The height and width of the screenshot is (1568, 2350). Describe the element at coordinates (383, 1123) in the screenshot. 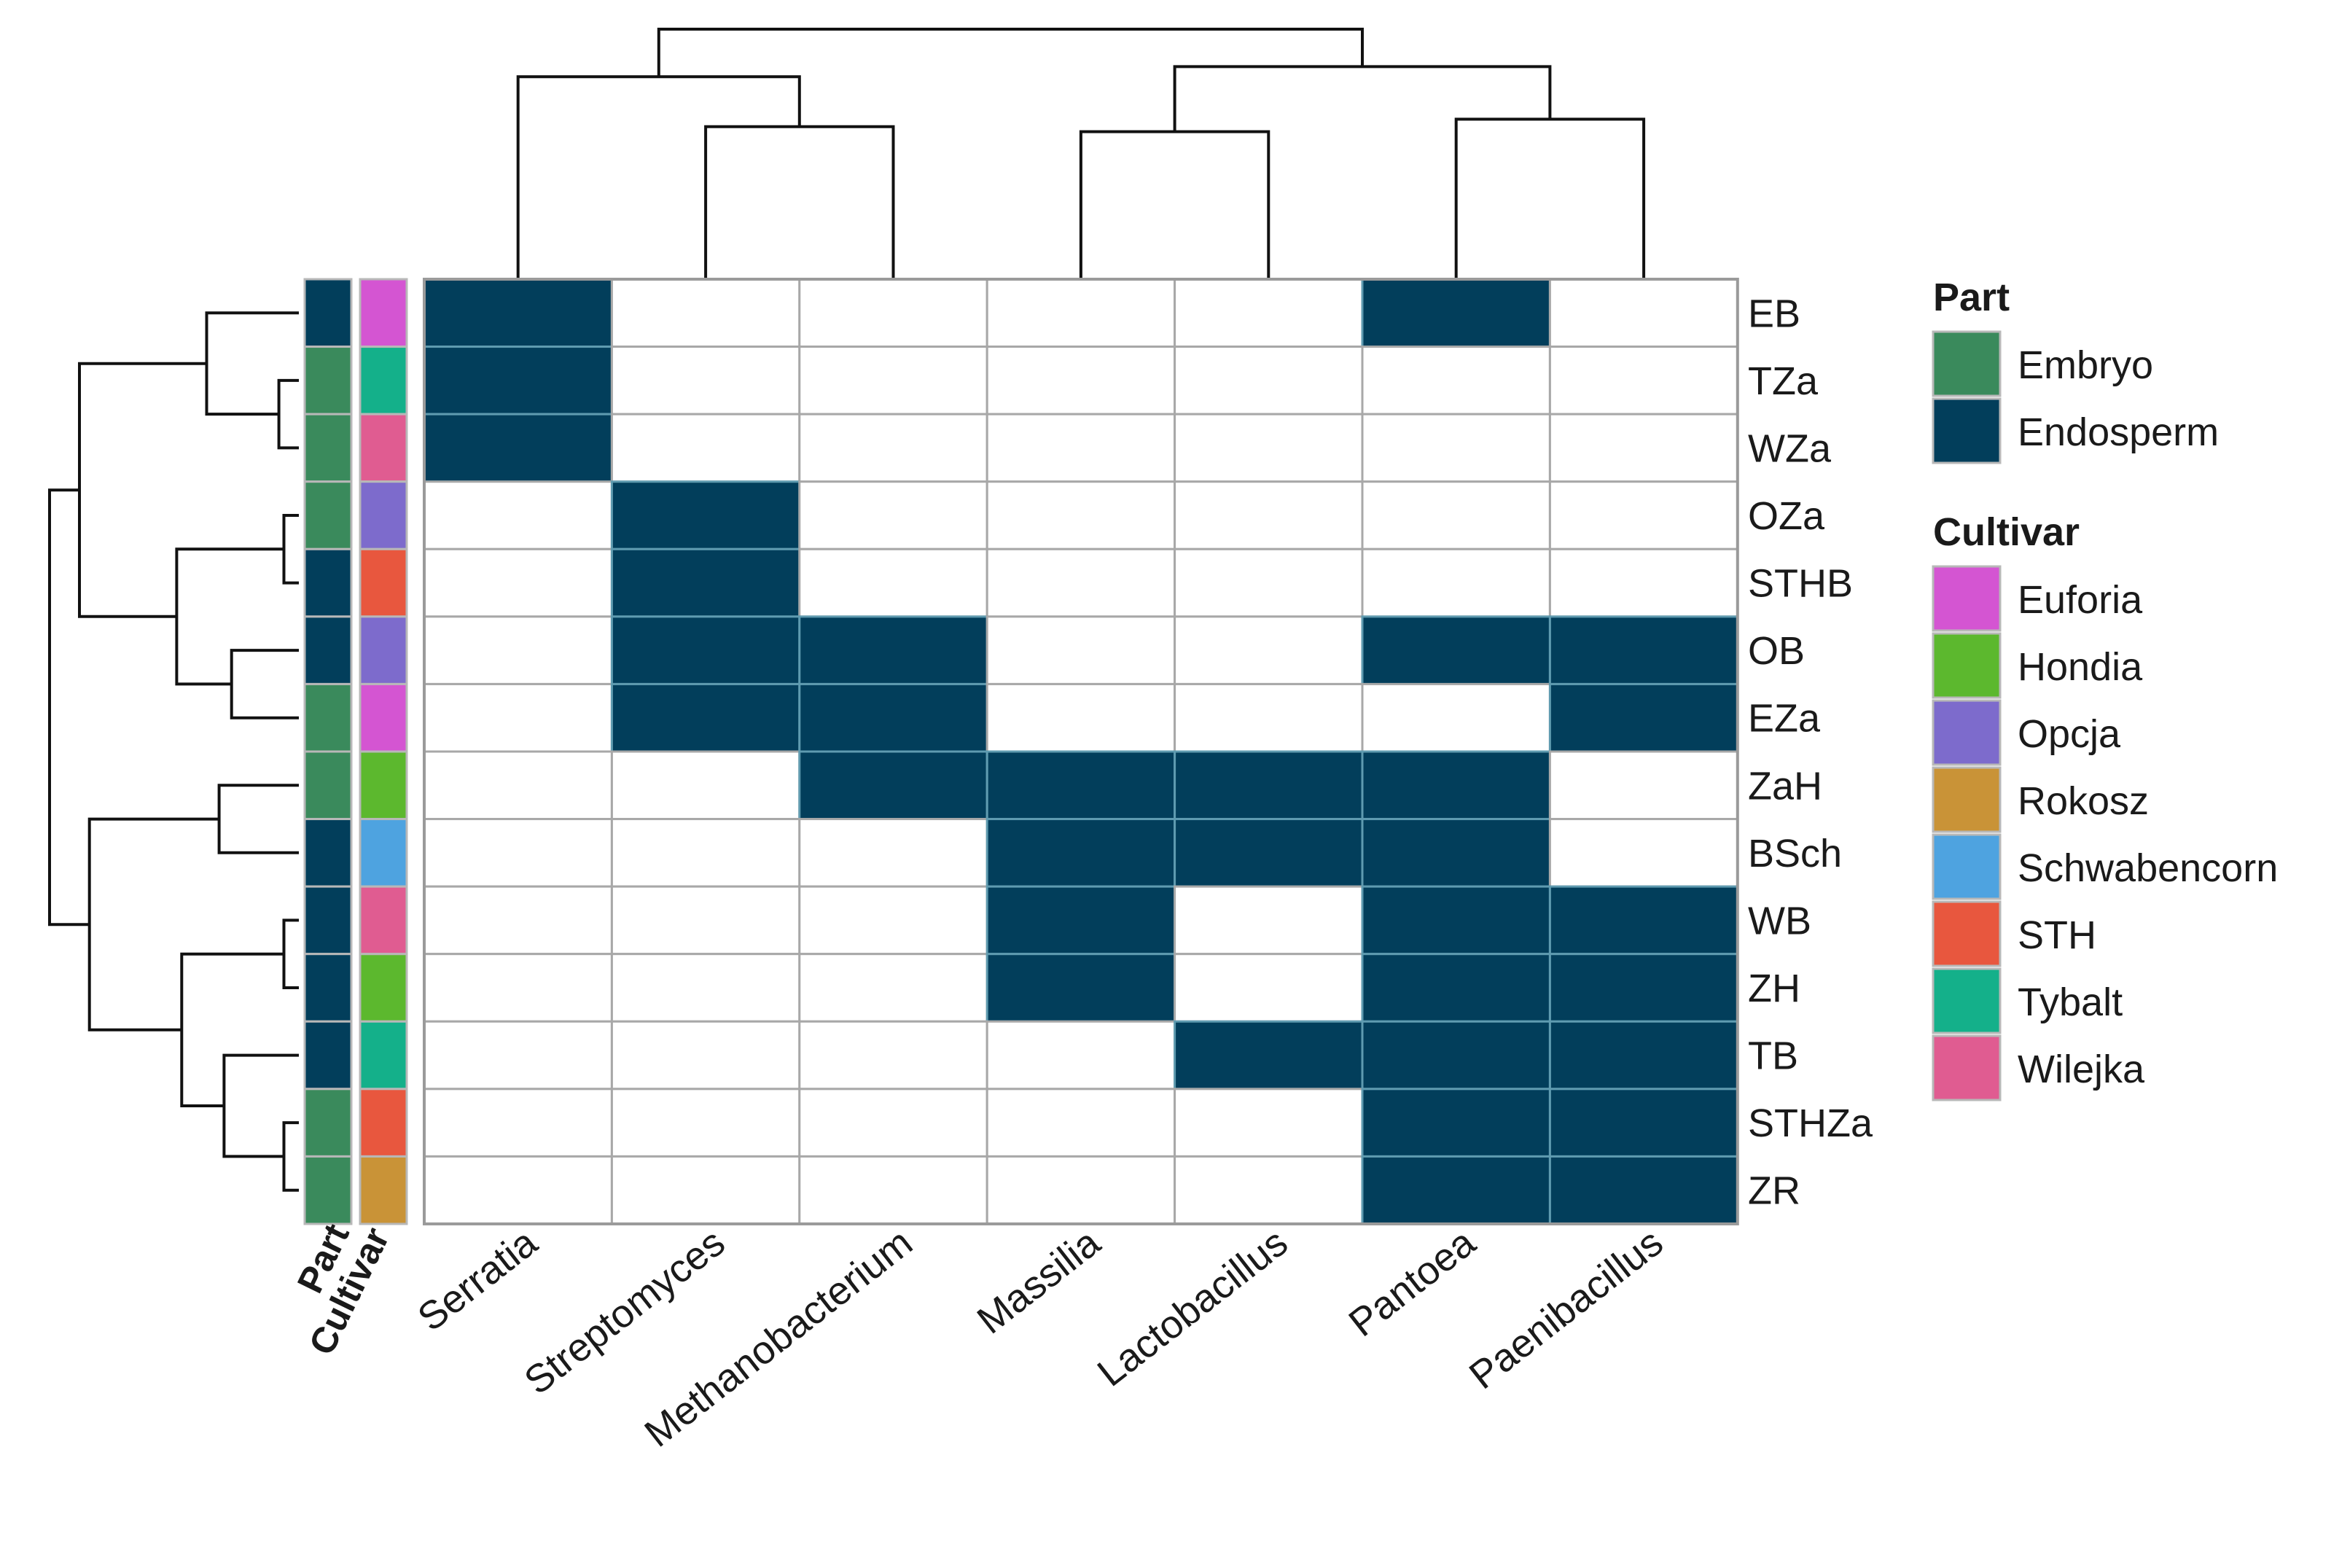

I see `cultivar-annotation-sthza` at that location.